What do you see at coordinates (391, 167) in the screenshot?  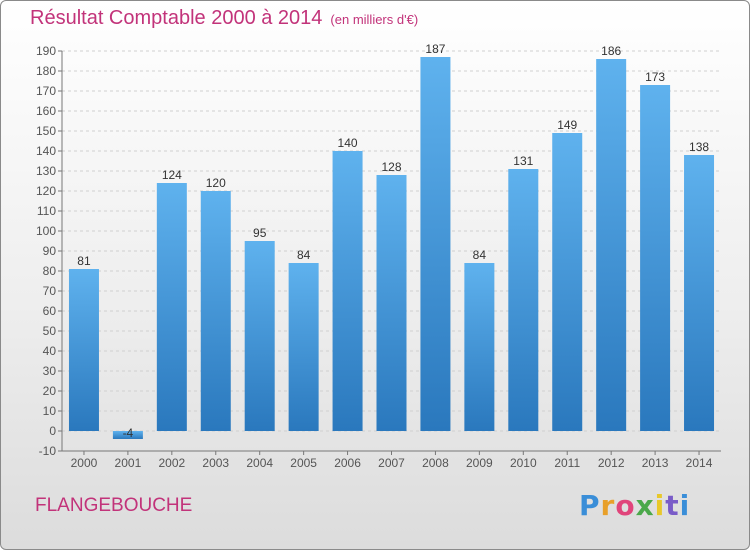 I see `data-label-2007: 128` at bounding box center [391, 167].